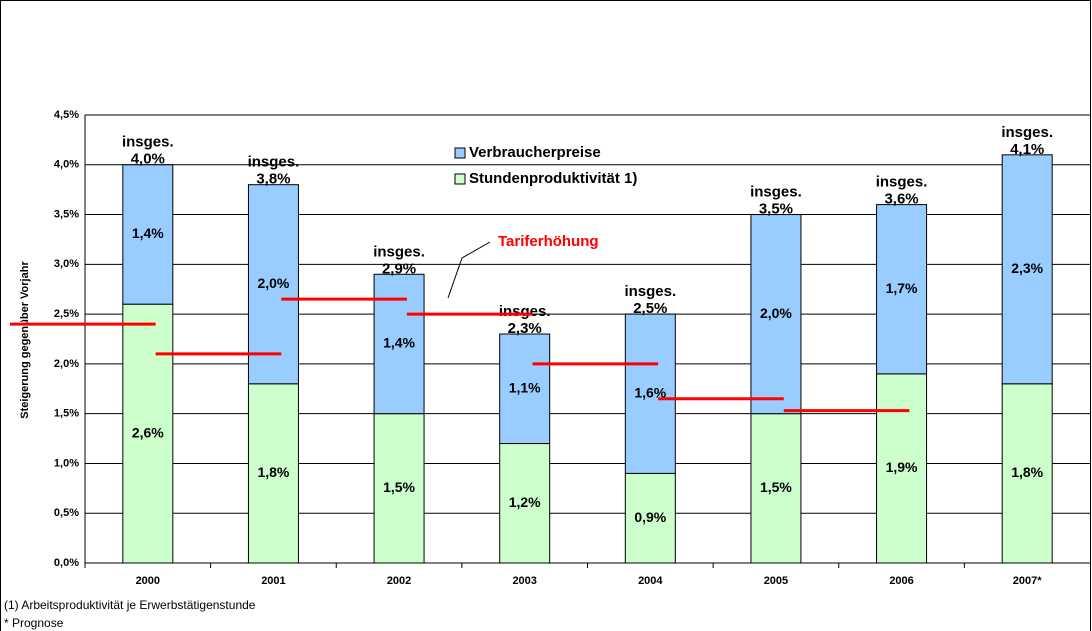  Describe the element at coordinates (25, 340) in the screenshot. I see `y-axis-label: Steigerung gegenüber Vorjahr` at that location.